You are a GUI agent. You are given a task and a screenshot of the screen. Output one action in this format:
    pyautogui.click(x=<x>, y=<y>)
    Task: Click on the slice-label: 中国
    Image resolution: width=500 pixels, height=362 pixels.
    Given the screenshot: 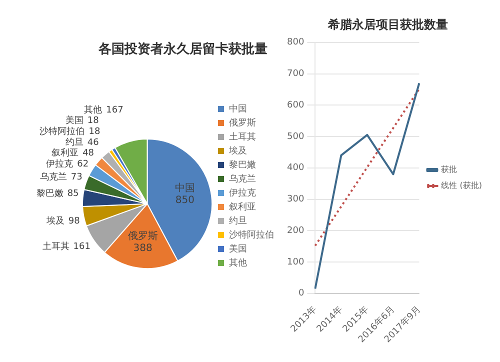 What is the action you would take?
    pyautogui.click(x=184, y=188)
    